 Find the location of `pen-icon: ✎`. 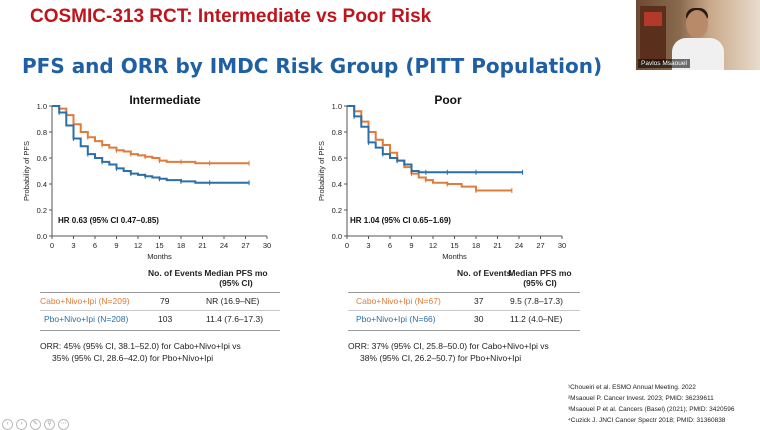

pen-icon: ✎ is located at coordinates (35, 424).